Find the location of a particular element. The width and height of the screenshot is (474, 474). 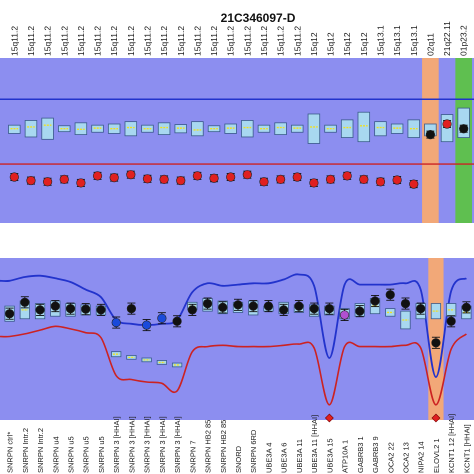

bottom-tick-label: OCA2 22 is located at coordinates (390, 457).